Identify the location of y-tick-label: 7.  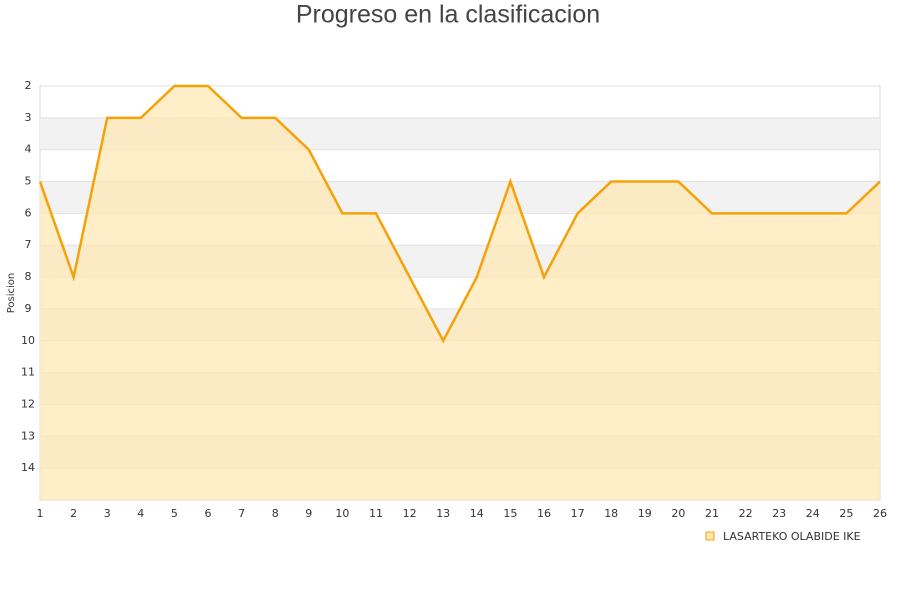
(28, 244).